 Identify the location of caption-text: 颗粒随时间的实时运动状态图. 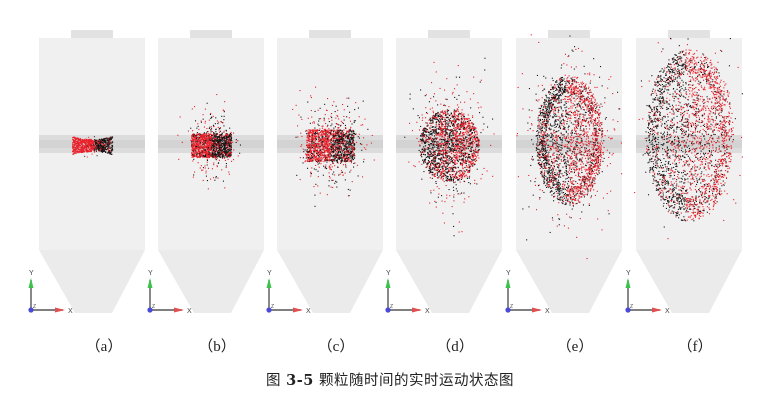
(416, 381).